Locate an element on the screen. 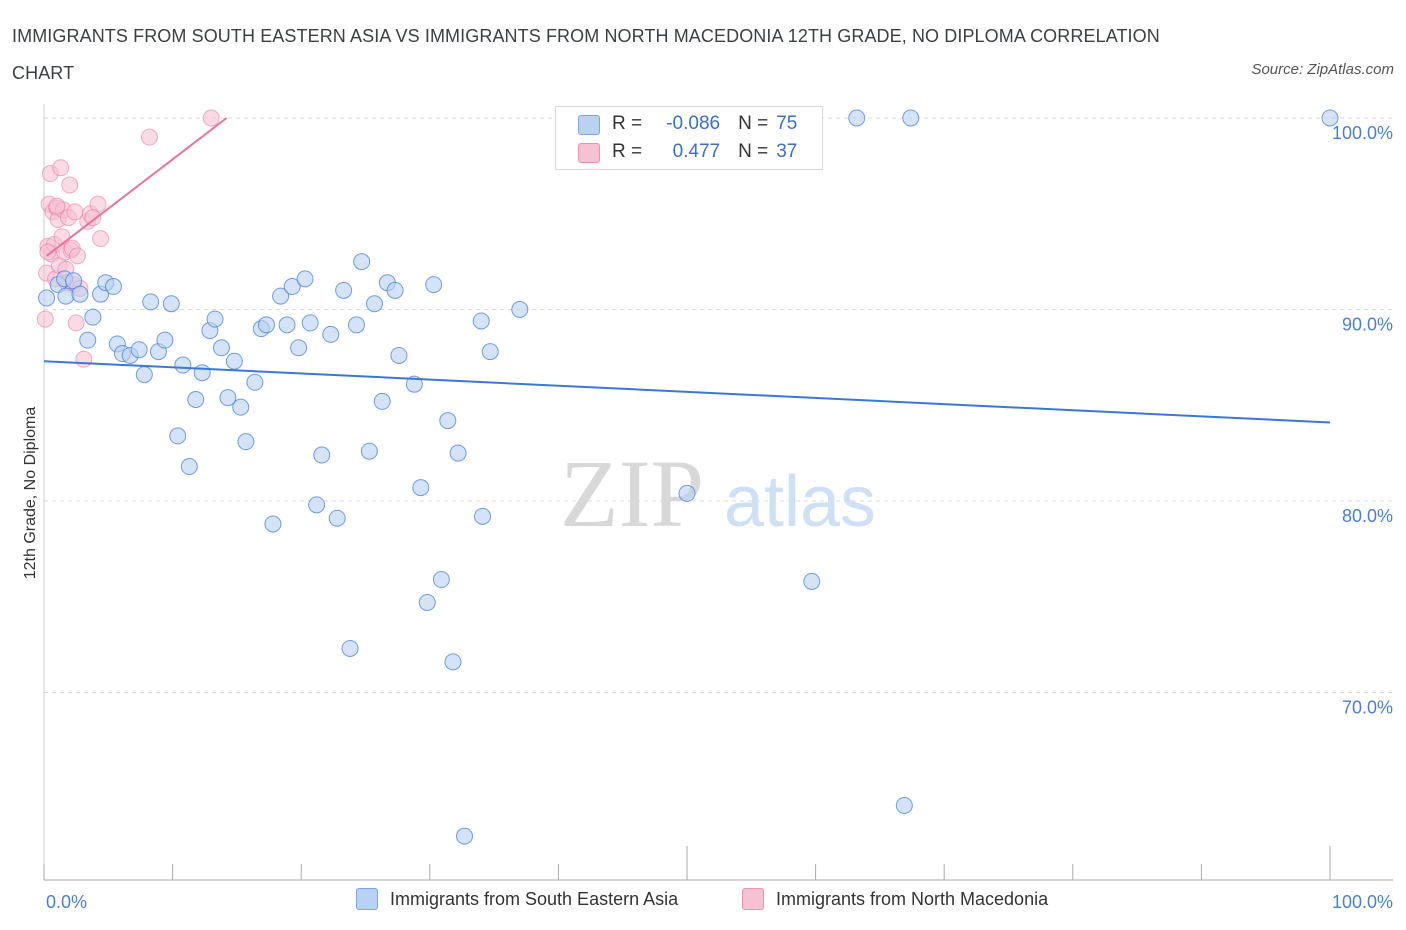  source-label: Source: ZipAtlas.com is located at coordinates (1322, 69).